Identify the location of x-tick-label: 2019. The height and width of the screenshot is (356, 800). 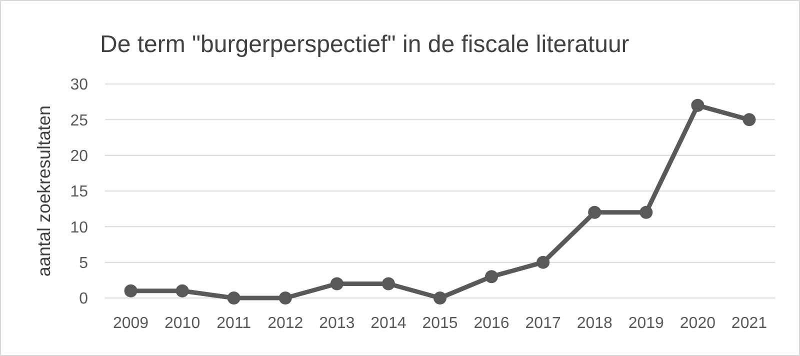
(646, 323).